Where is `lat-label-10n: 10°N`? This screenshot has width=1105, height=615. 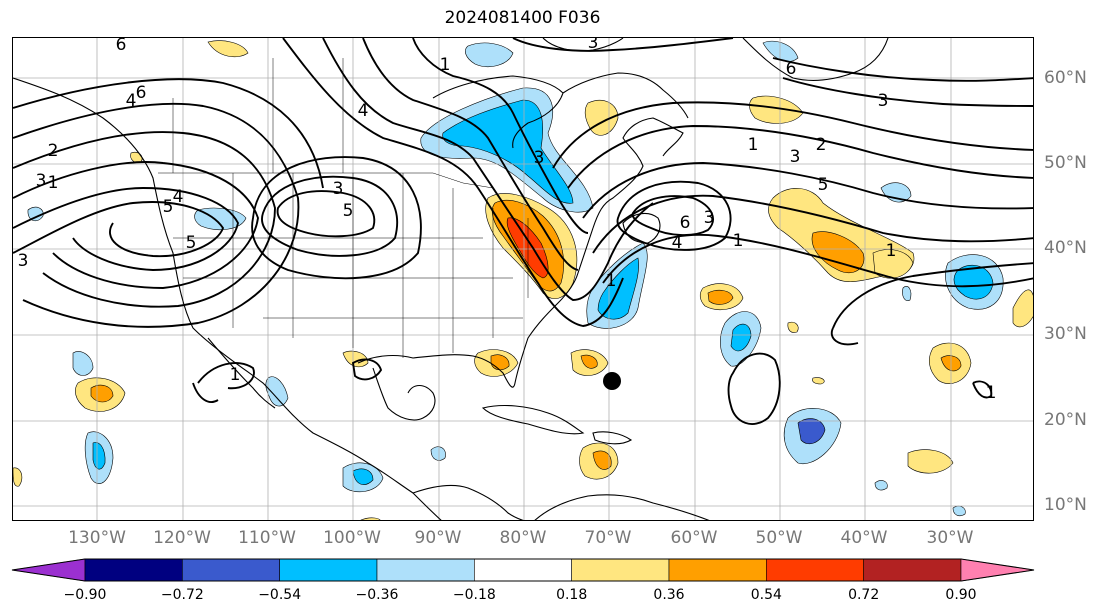
lat-label-10n: 10°N is located at coordinates (1065, 505).